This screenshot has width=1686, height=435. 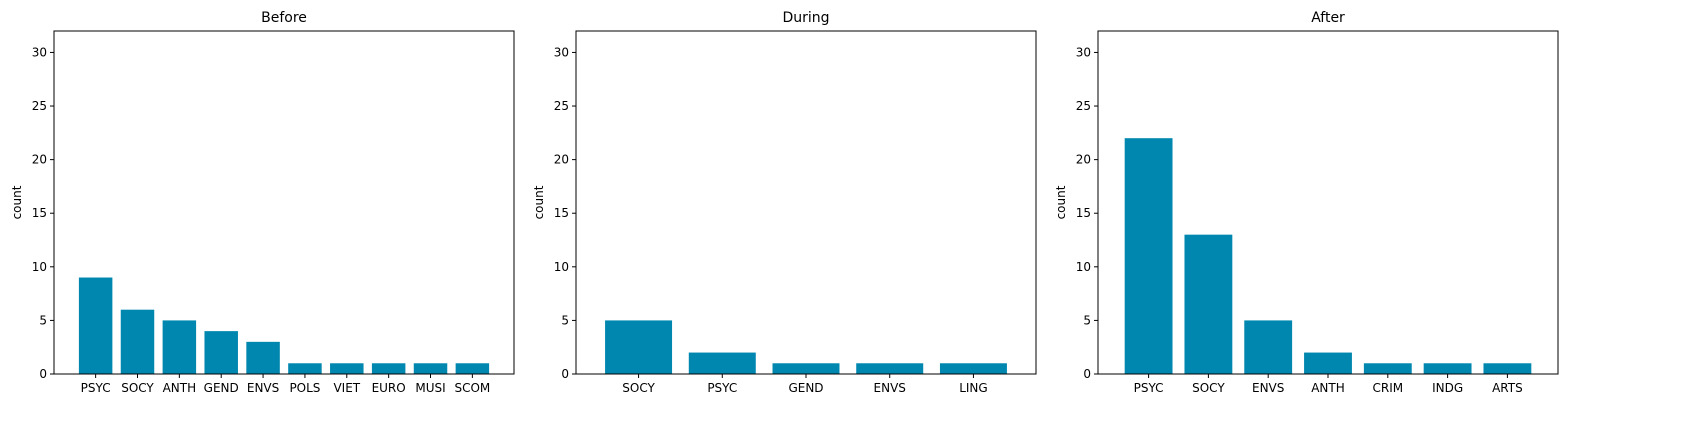 I want to click on x-tick-label: LING, so click(x=973, y=388).